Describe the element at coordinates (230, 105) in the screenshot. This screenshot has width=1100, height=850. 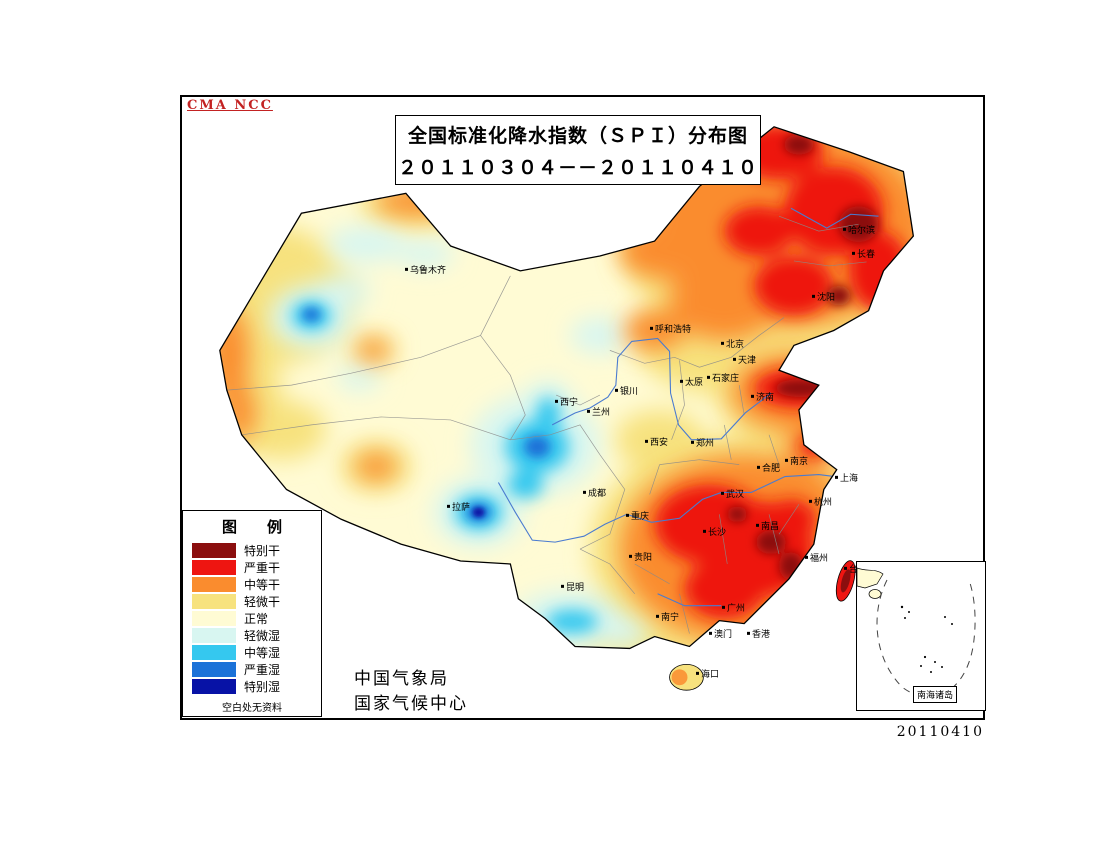
I see `agency-watermark: CMA NCC` at that location.